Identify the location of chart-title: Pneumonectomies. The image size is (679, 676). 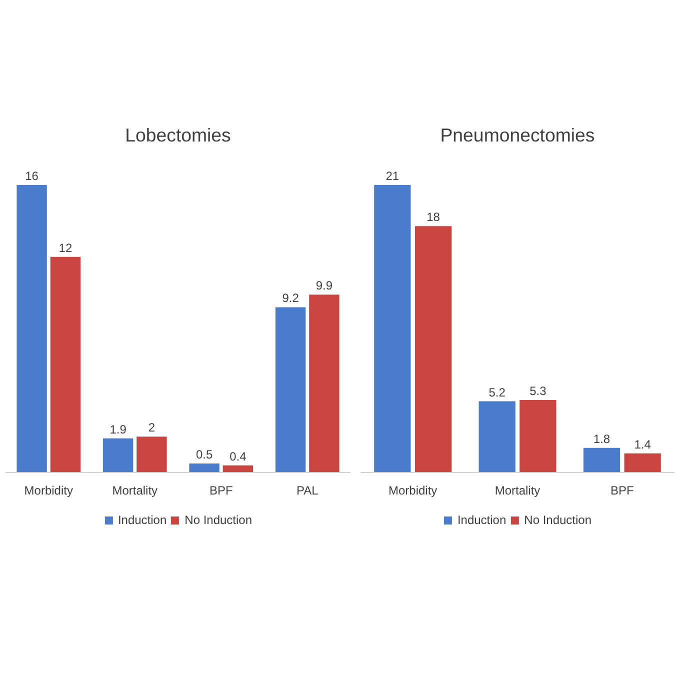
(517, 135).